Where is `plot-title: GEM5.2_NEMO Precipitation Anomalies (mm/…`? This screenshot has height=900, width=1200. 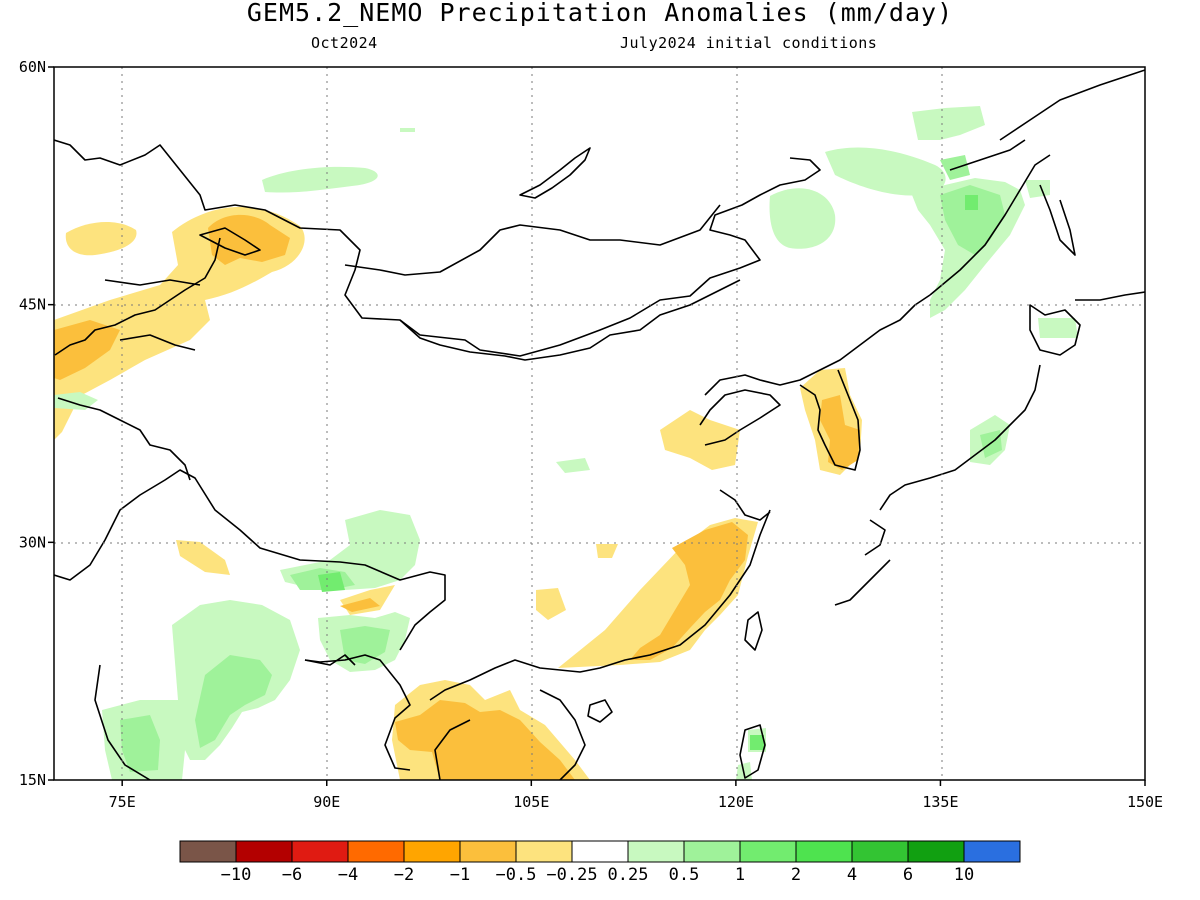 plot-title: GEM5.2_NEMO Precipitation Anomalies (mm/… is located at coordinates (600, 13).